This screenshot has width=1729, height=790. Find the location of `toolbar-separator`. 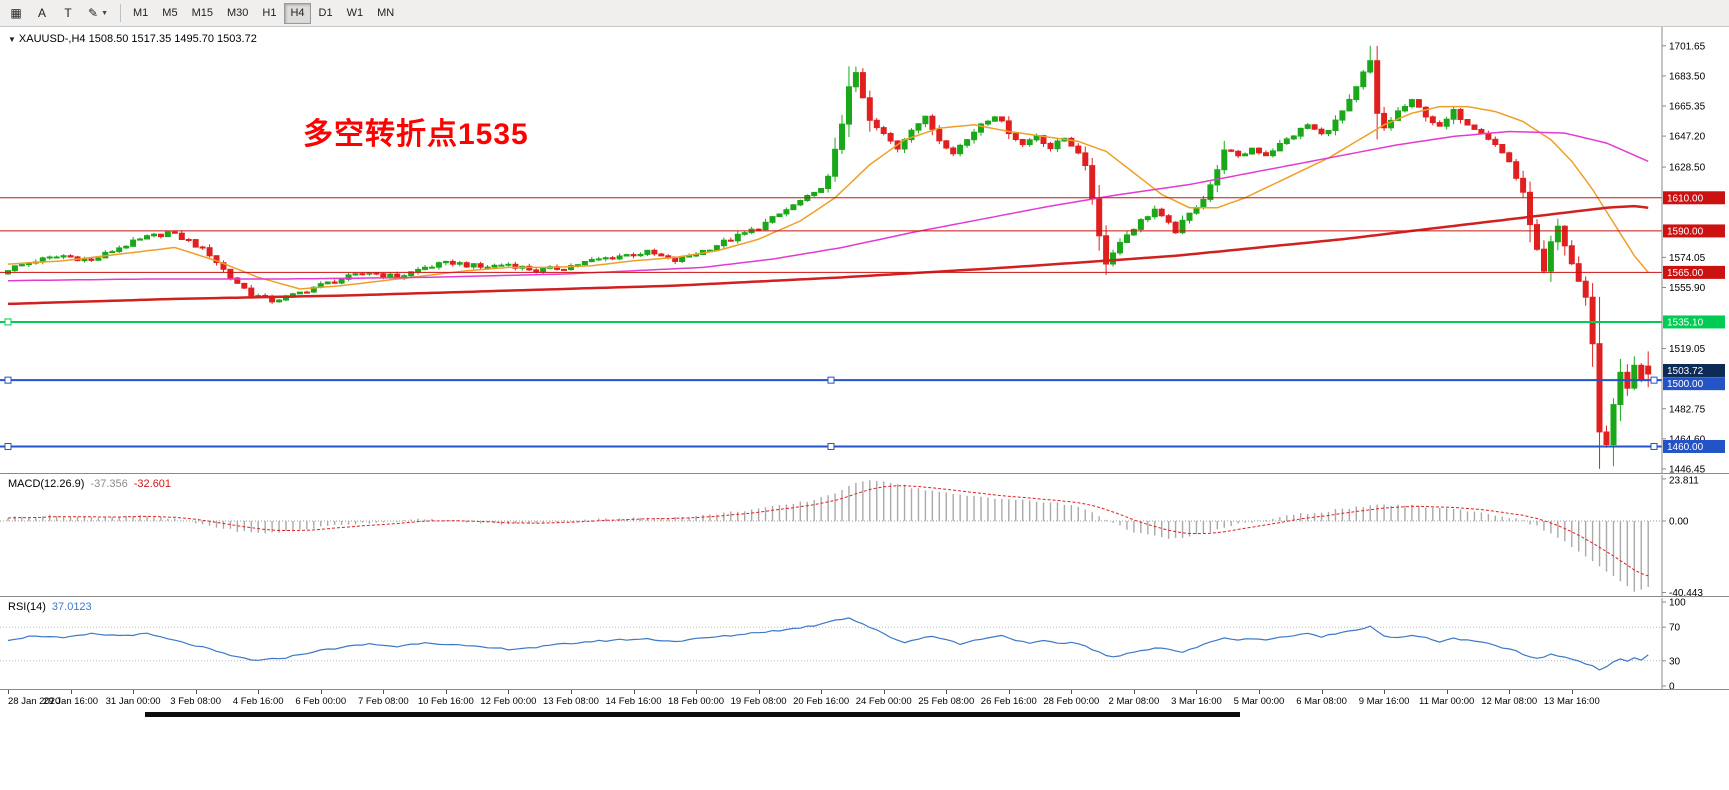

toolbar-separator is located at coordinates (120, 13).